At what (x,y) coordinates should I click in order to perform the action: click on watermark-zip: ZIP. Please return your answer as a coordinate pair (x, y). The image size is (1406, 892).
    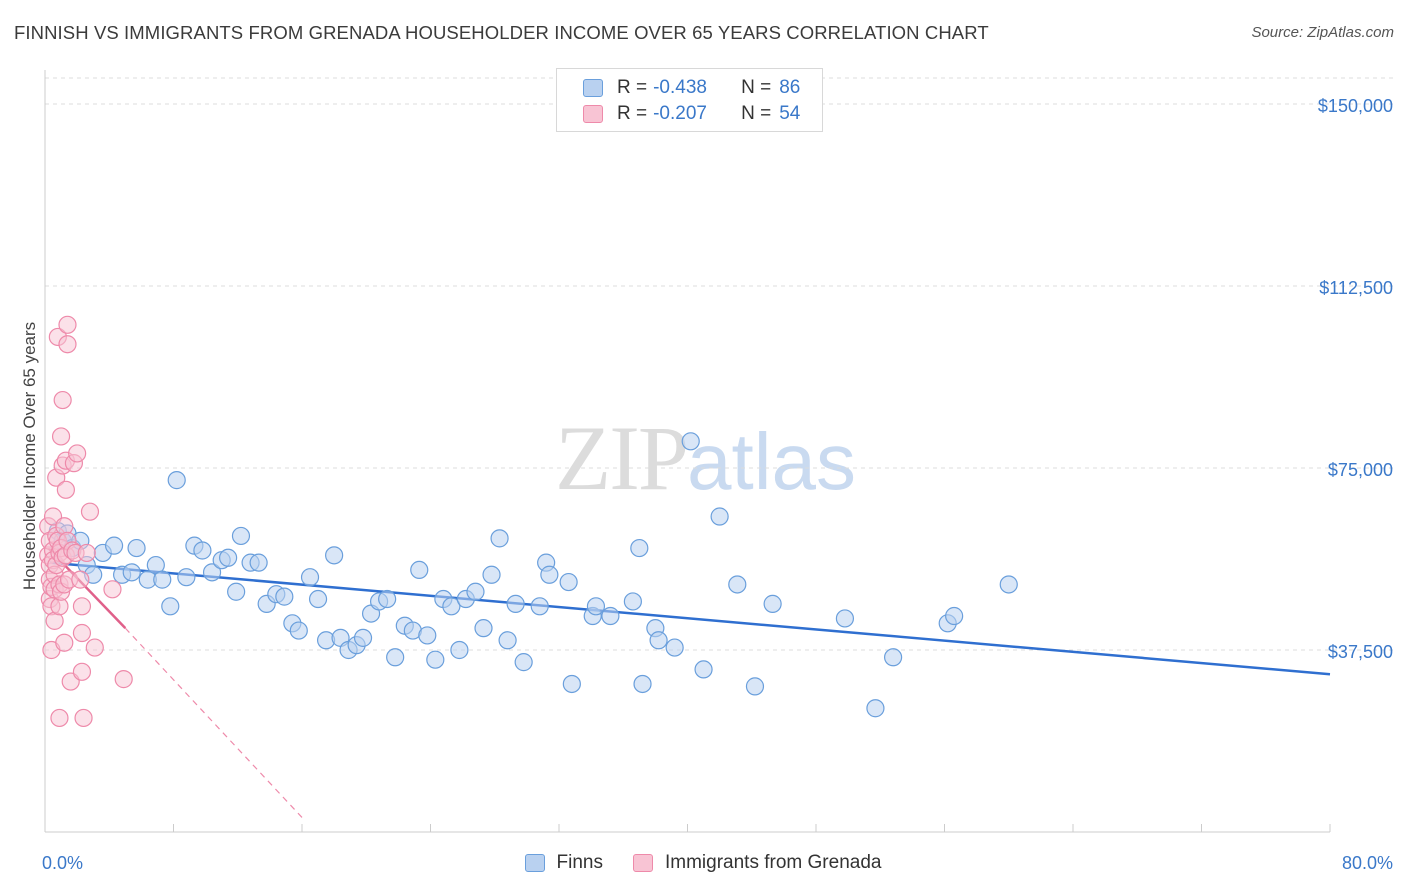
    Looking at the image, I should click on (622, 458).